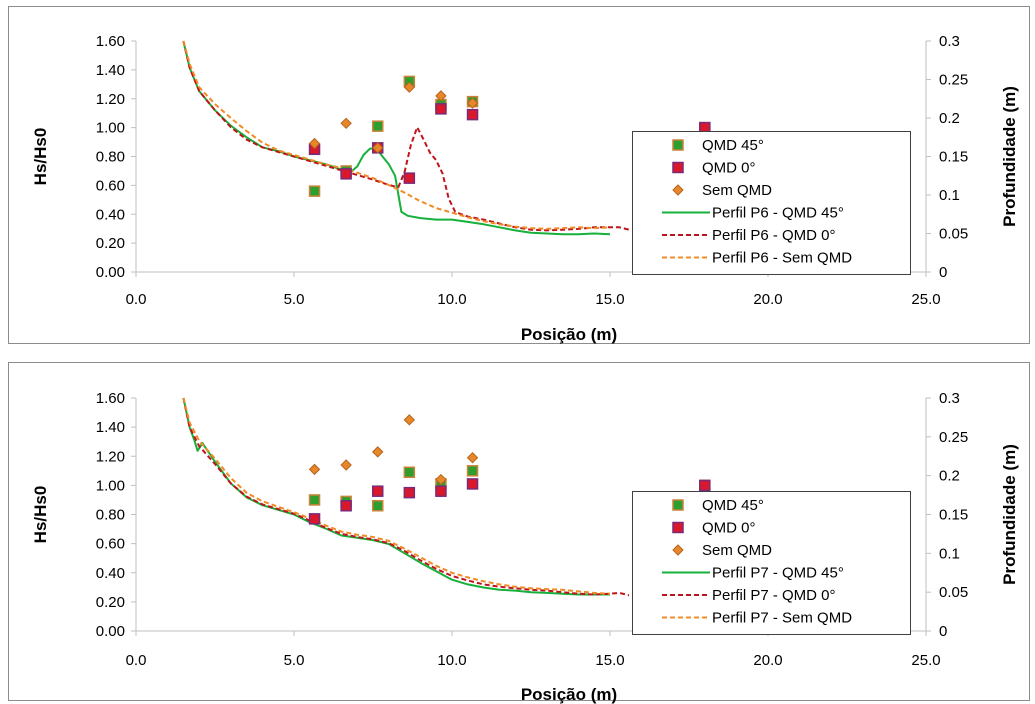  What do you see at coordinates (110, 456) in the screenshot?
I see `y-tick-label: 1.20` at bounding box center [110, 456].